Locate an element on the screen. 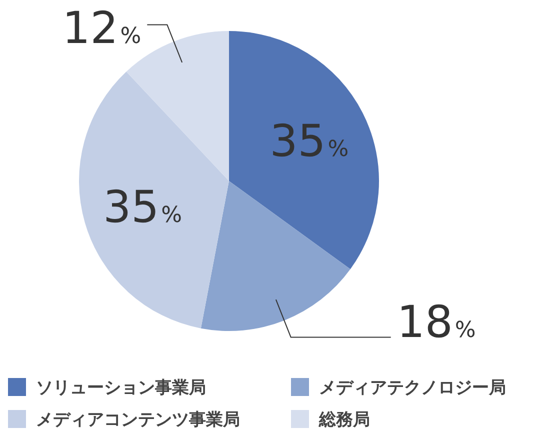 Image resolution: width=542 pixels, height=434 pixels. legend-label: ソリューション事業局 is located at coordinates (121, 388).